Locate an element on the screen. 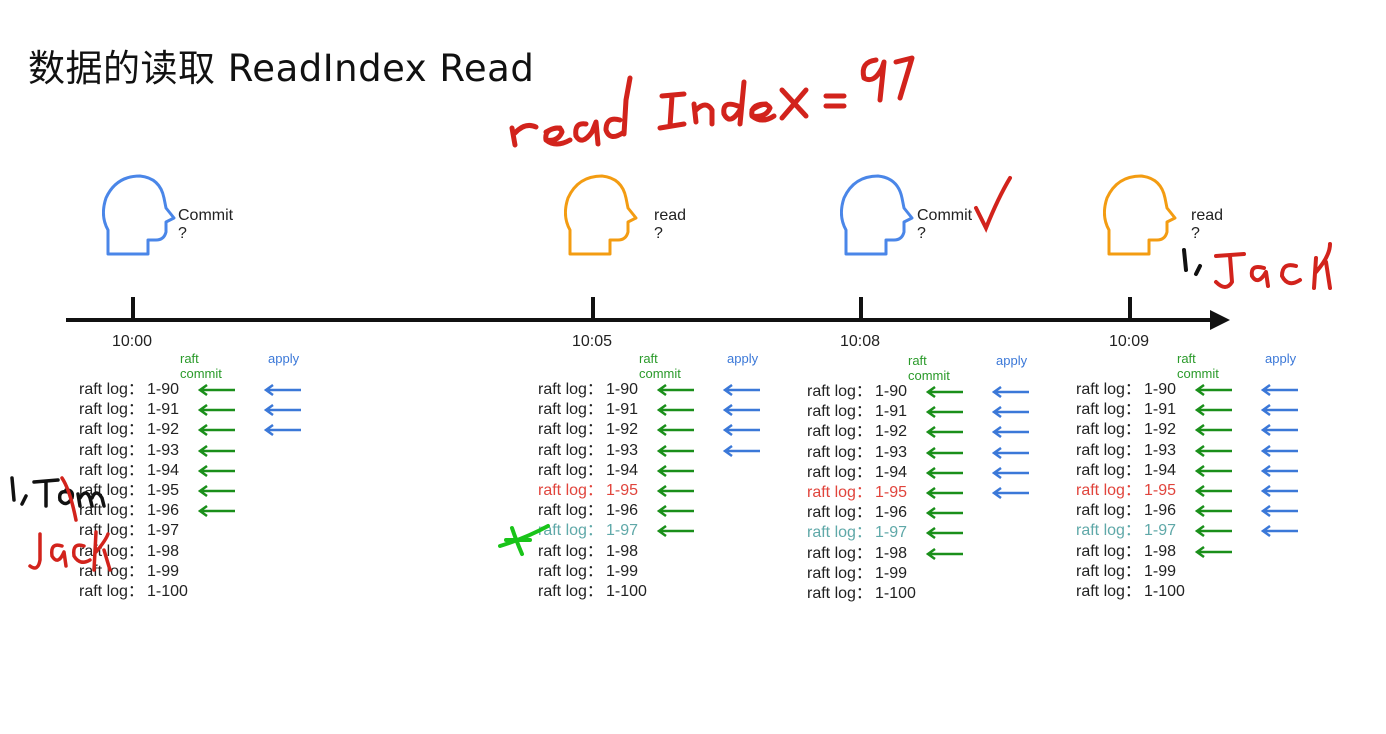 This screenshot has width=1386, height=734. raft-commit-header: raft commit is located at coordinates (201, 366).